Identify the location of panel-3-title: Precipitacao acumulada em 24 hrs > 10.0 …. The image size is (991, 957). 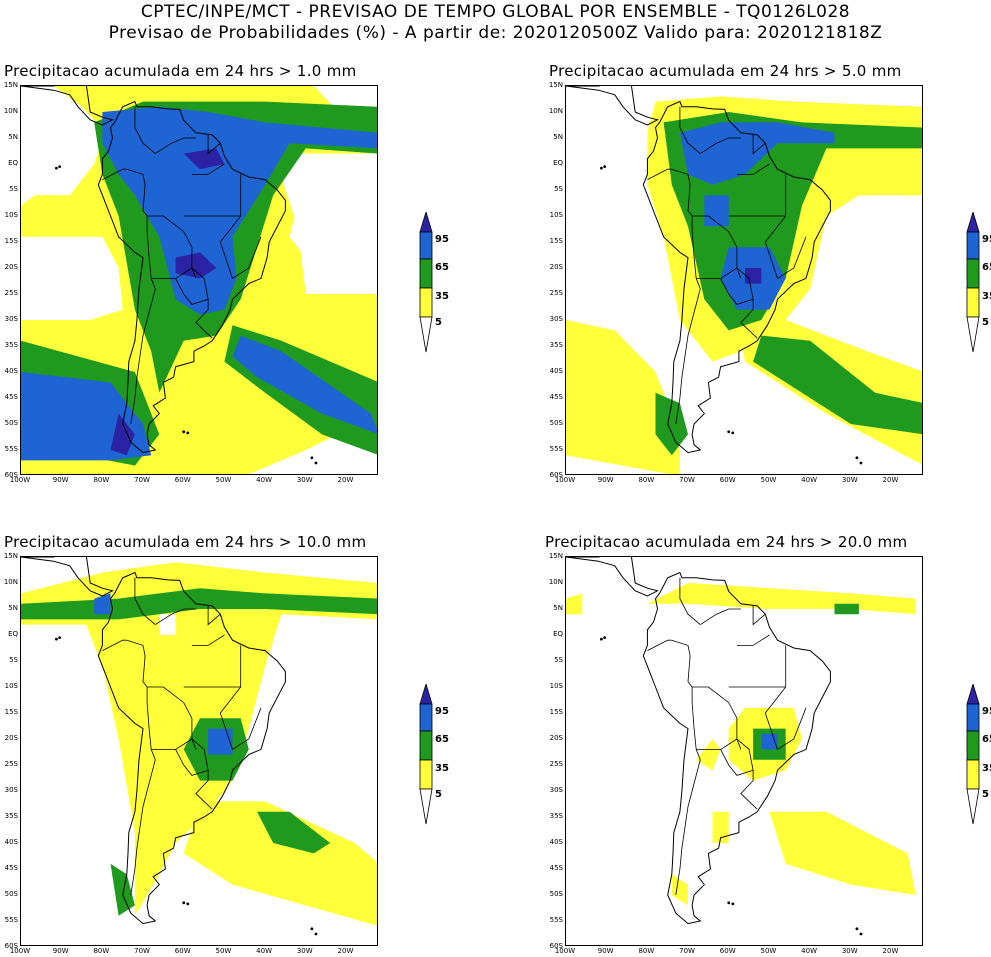
(185, 542).